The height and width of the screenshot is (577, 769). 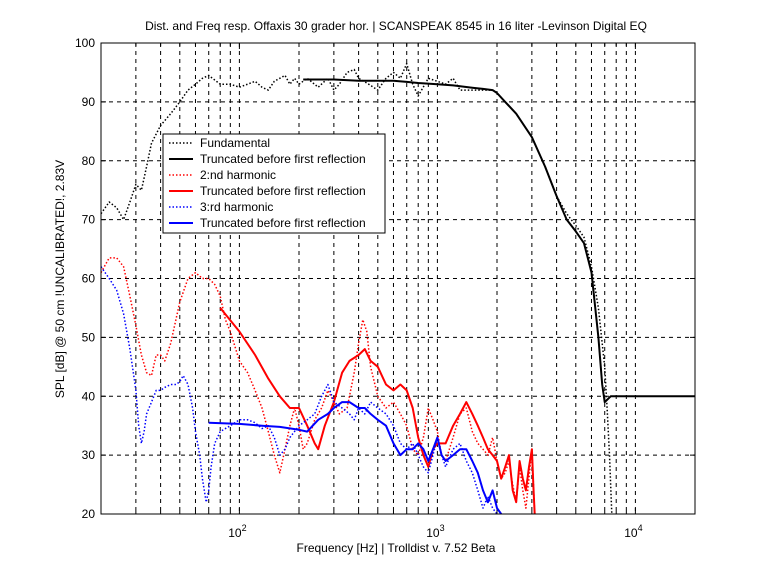 I want to click on legend-entry-label: Fundamental, so click(x=235, y=143).